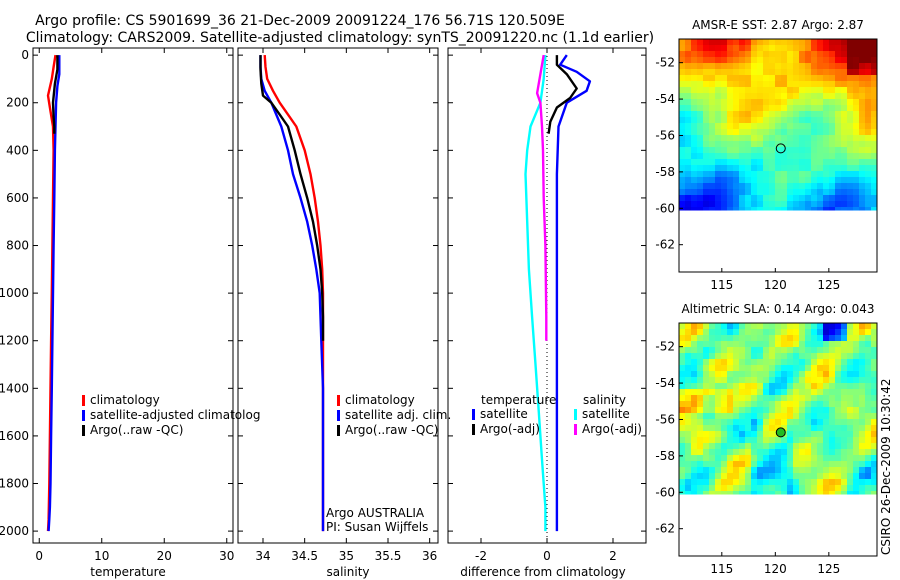 Image resolution: width=900 pixels, height=580 pixels. Describe the element at coordinates (304, 556) in the screenshot. I see `x-tick-label: 34.5` at that location.